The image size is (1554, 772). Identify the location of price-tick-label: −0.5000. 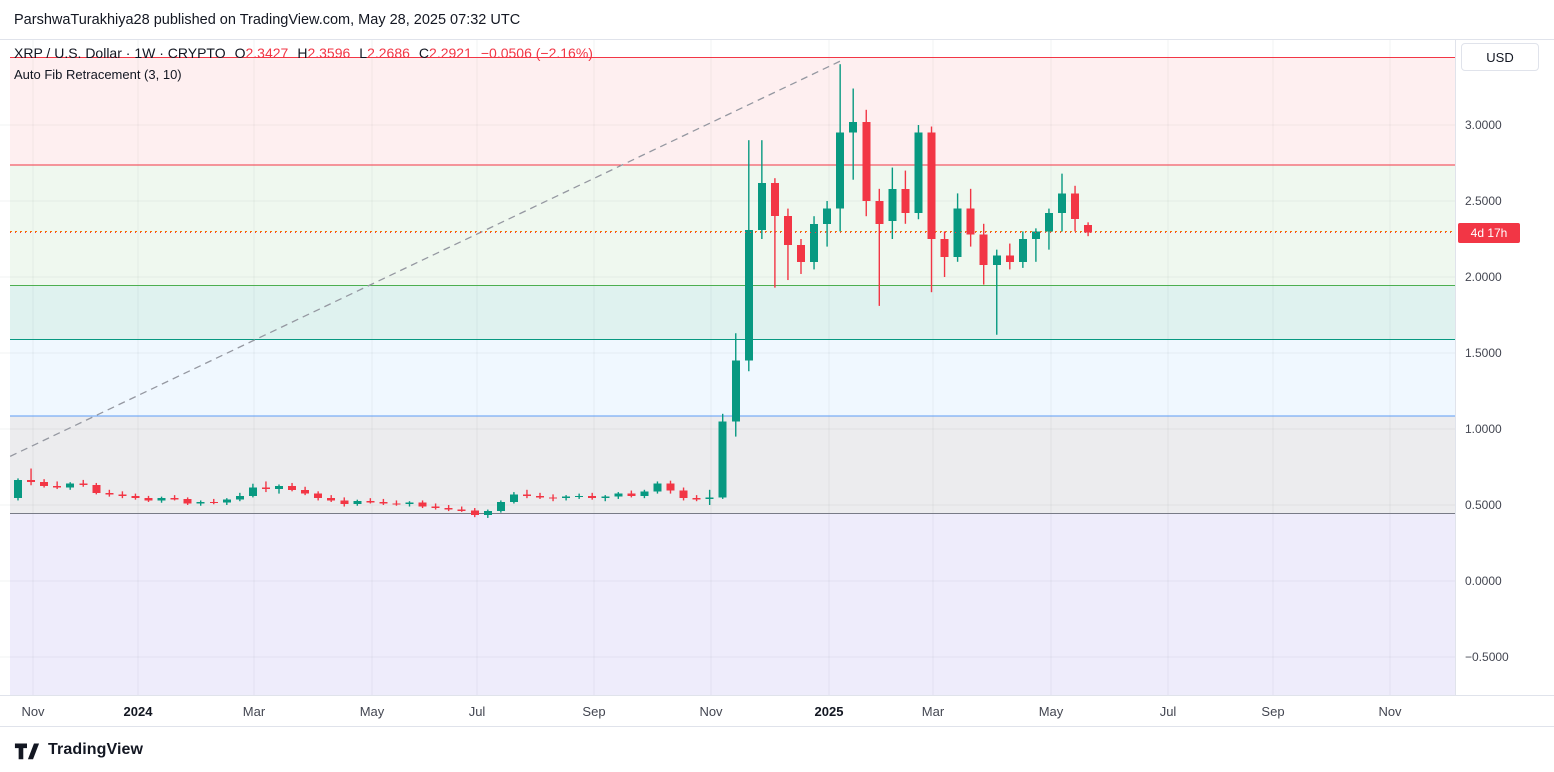
(1487, 657).